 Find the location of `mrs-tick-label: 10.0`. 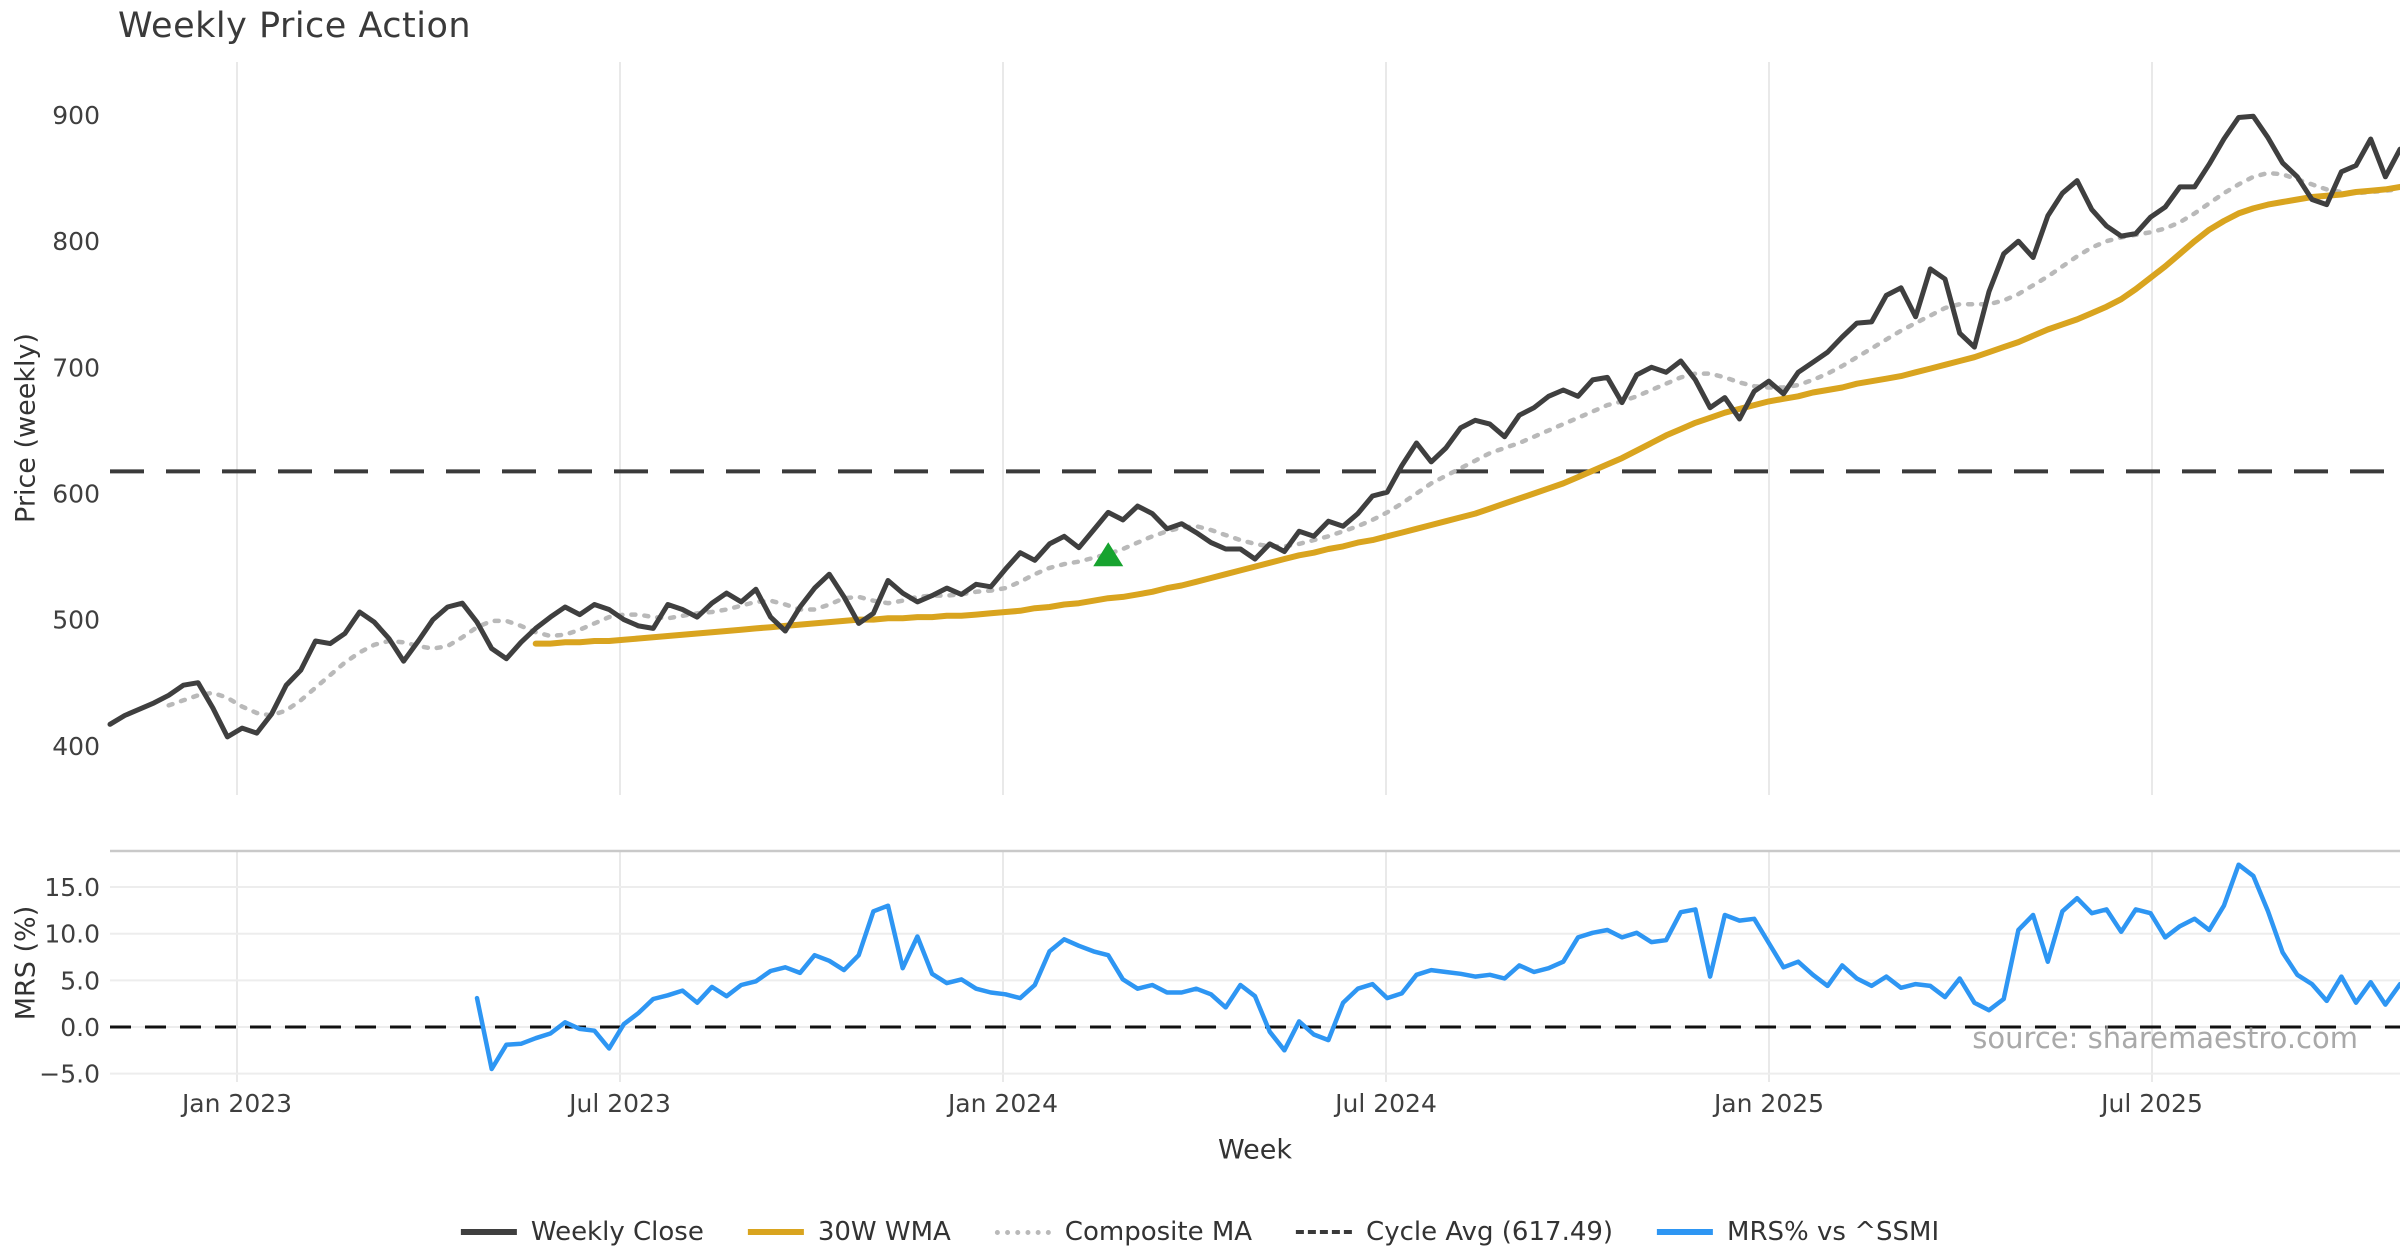

mrs-tick-label: 10.0 is located at coordinates (72, 934).